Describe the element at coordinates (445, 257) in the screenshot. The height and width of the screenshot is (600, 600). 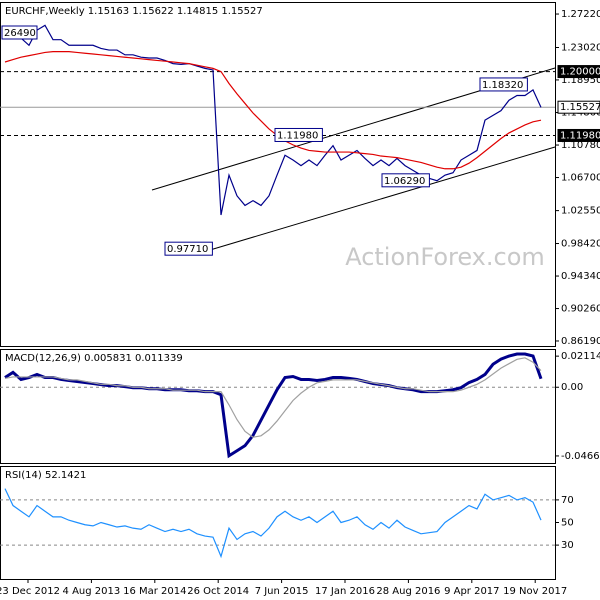
I see `watermark: ActionForex.com` at that location.